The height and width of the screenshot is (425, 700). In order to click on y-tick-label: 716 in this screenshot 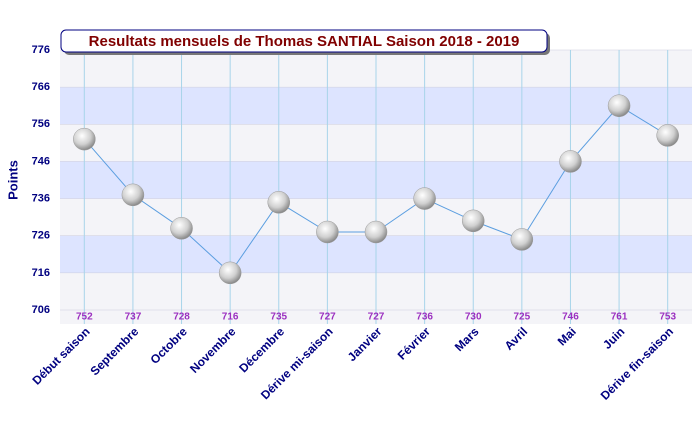, I will do `click(41, 273)`.